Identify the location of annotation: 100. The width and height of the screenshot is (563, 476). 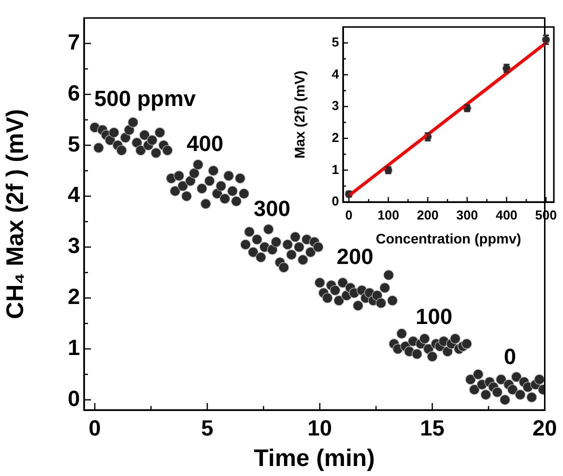
(434, 317).